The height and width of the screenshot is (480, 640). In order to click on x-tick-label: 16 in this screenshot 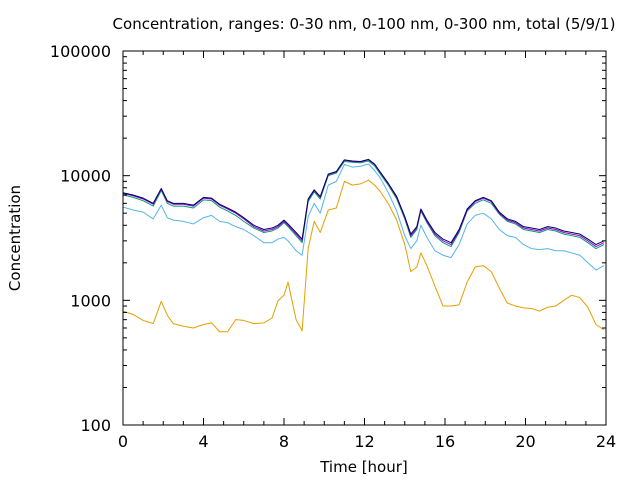, I will do `click(445, 441)`.